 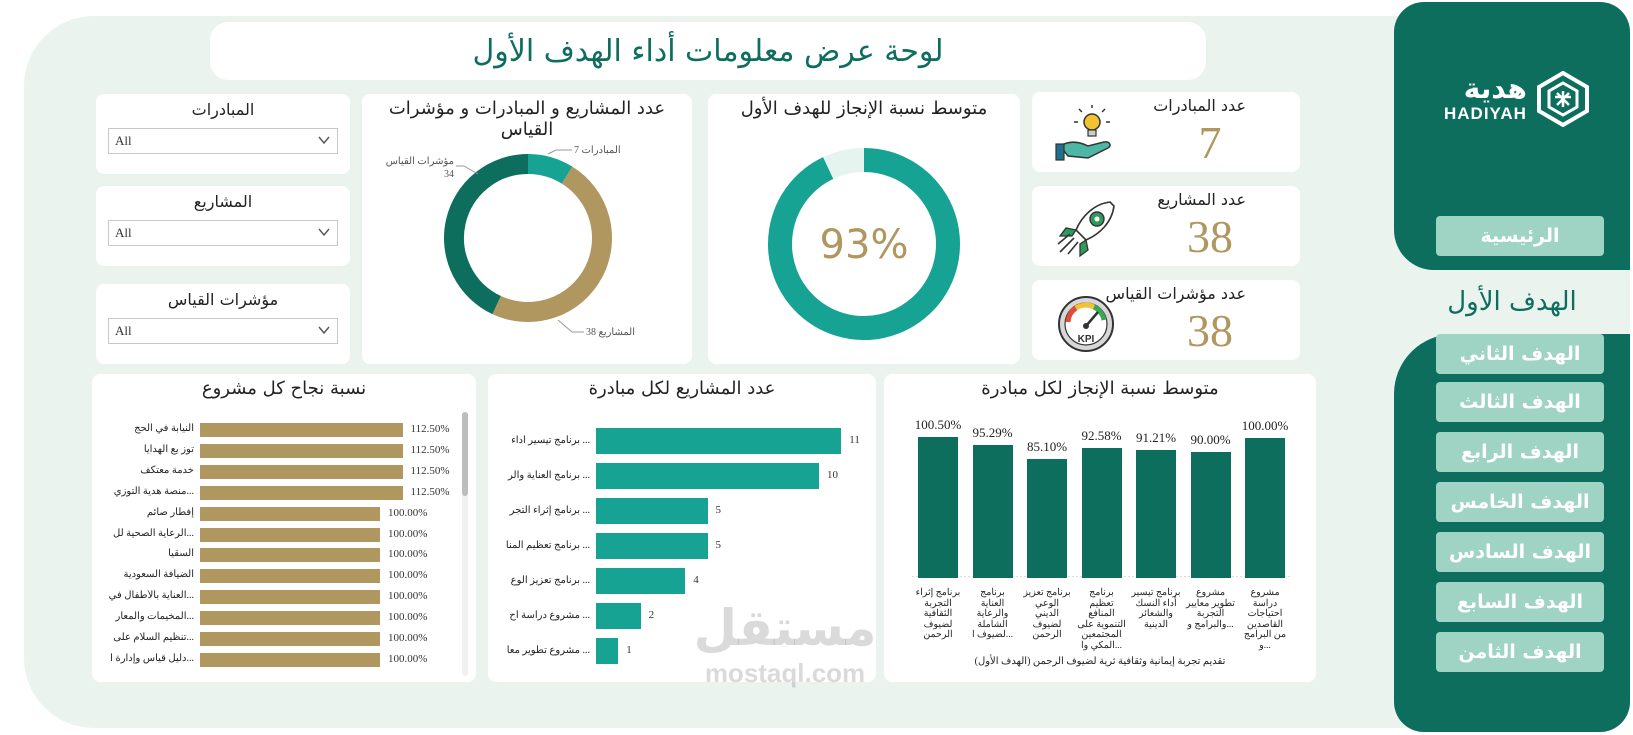 I want to click on nav-label: الهدف السادس, so click(x=1520, y=552).